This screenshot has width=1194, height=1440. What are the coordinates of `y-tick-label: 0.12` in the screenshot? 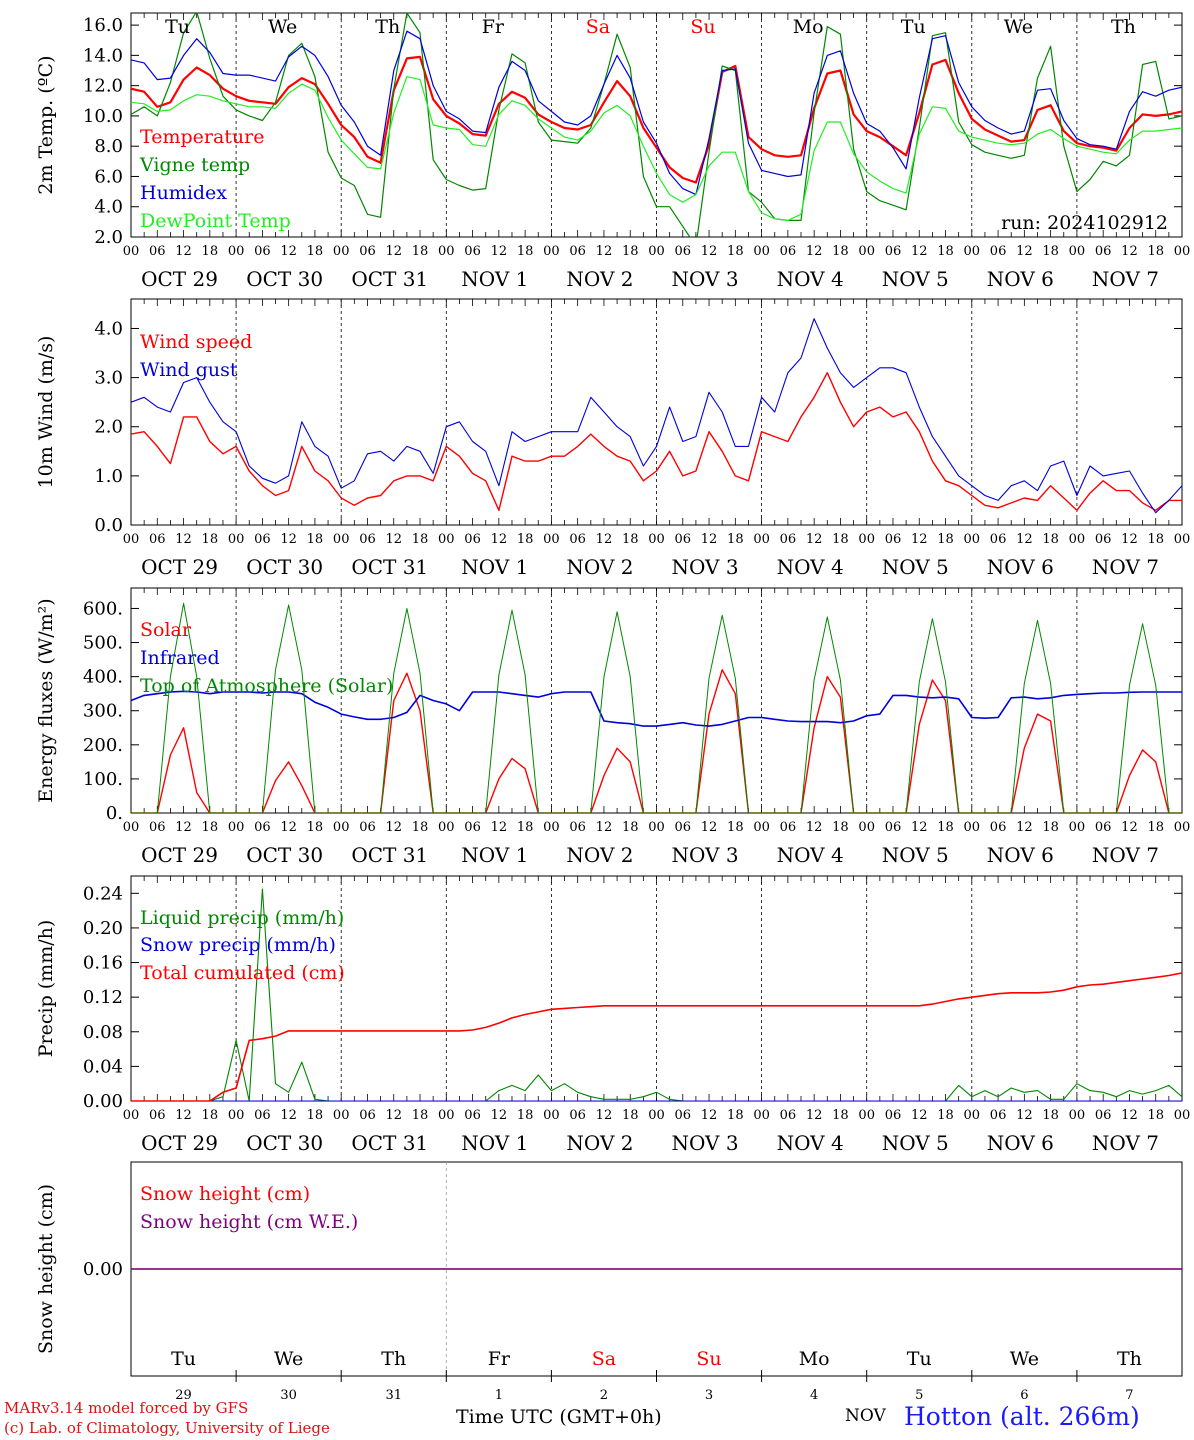 It's located at (103, 997).